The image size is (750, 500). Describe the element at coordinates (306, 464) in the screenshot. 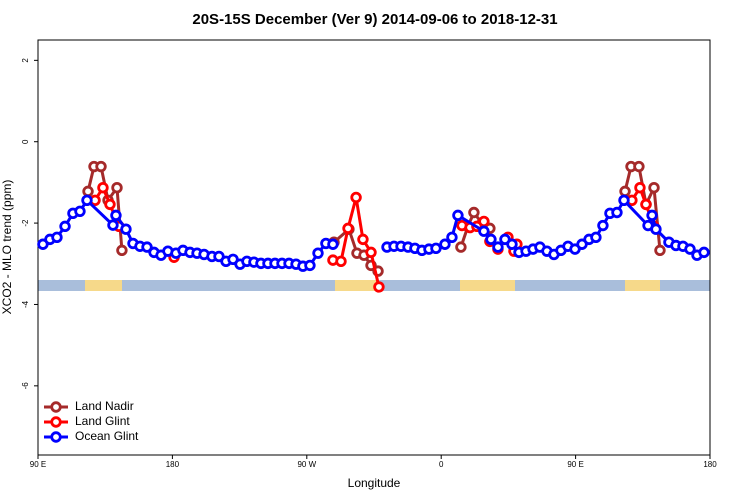

I see `x-tick-label: 90 W` at that location.